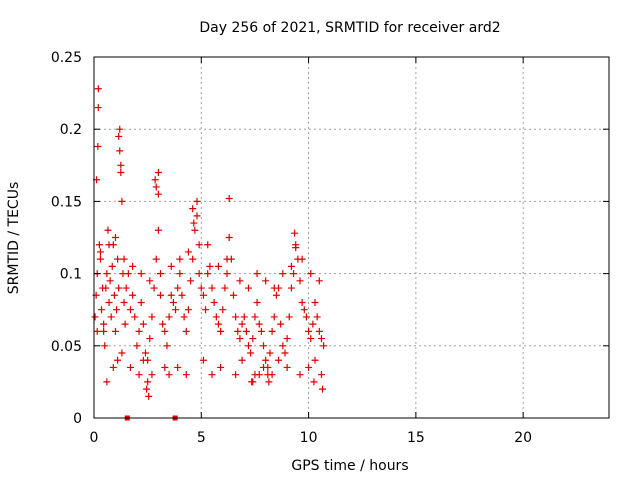 The width and height of the screenshot is (640, 480). Describe the element at coordinates (349, 466) in the screenshot. I see `x-axis-label: GPS time / hours` at that location.